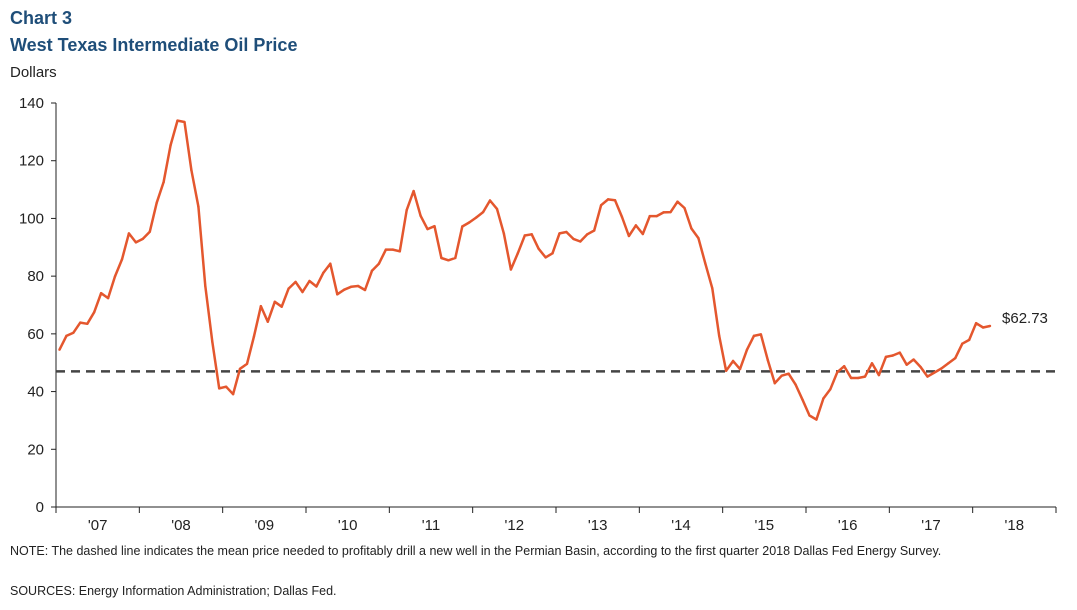  Describe the element at coordinates (35, 276) in the screenshot. I see `y-tick-label: 80` at that location.